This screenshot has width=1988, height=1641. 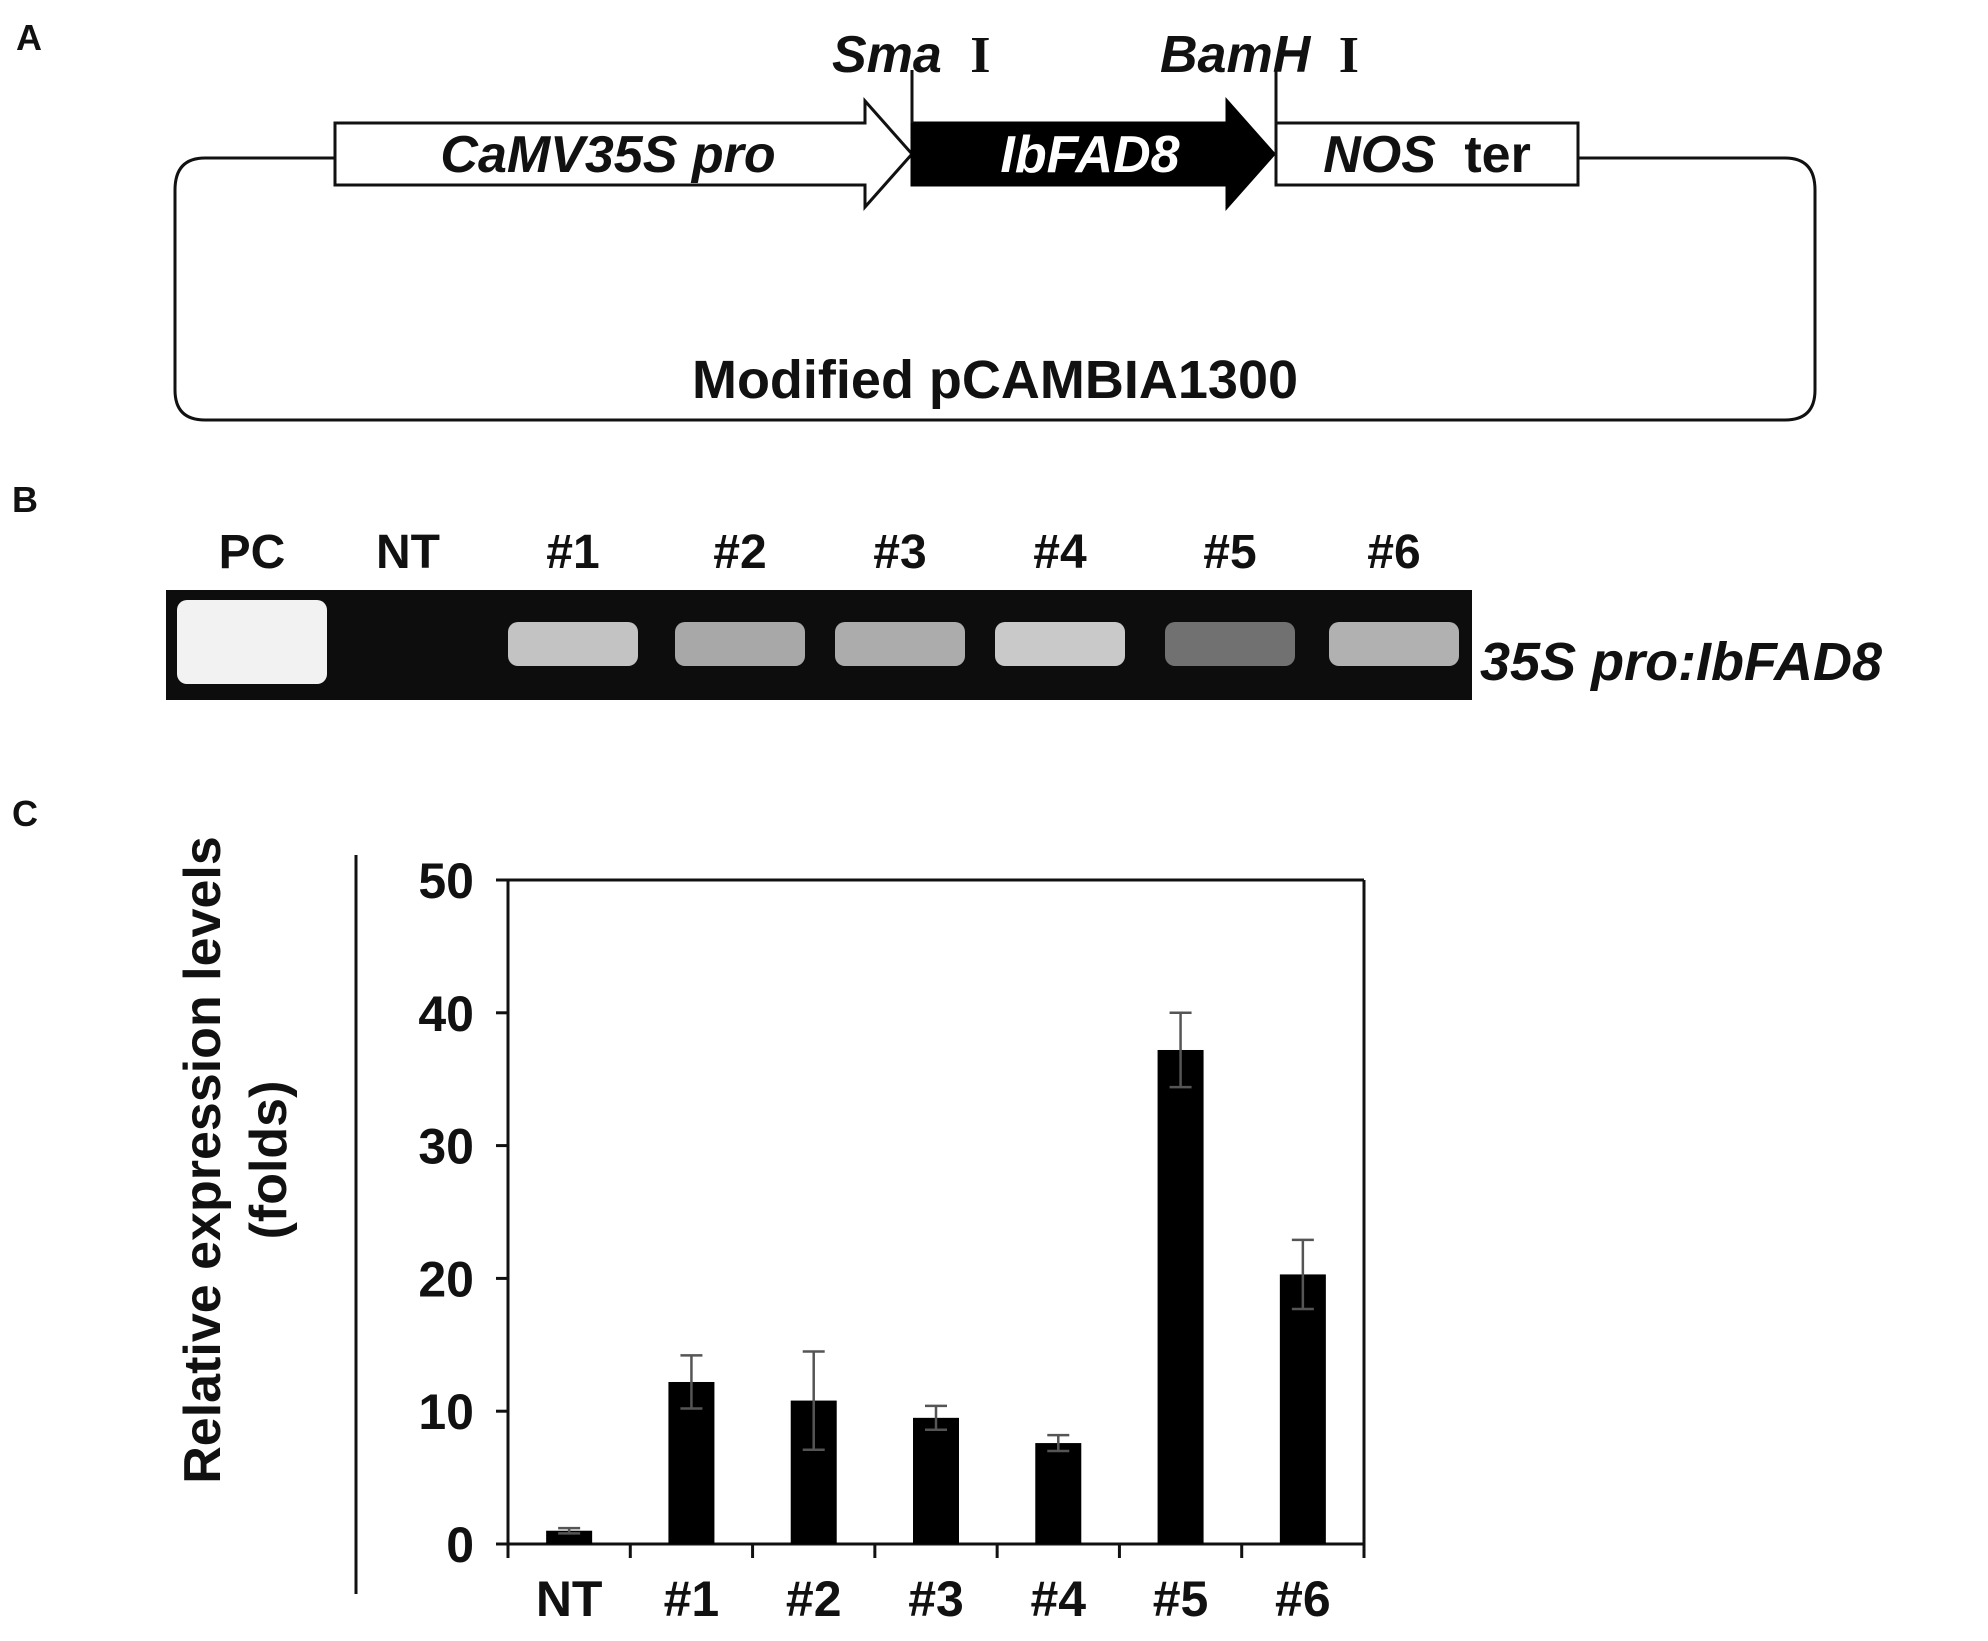 I want to click on x-tick-label: #3, so click(x=936, y=1599).